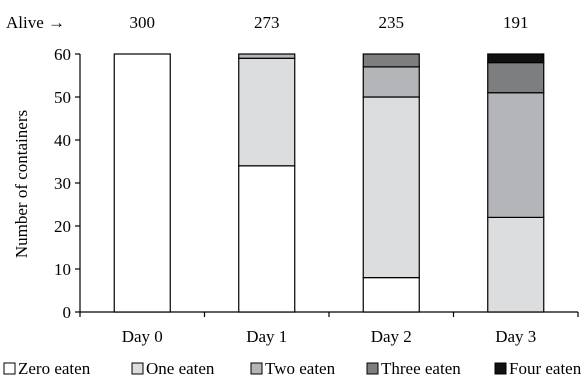 The width and height of the screenshot is (583, 385). I want to click on y-axis: 0 10 20 30 40 50 60, so click(67, 183).